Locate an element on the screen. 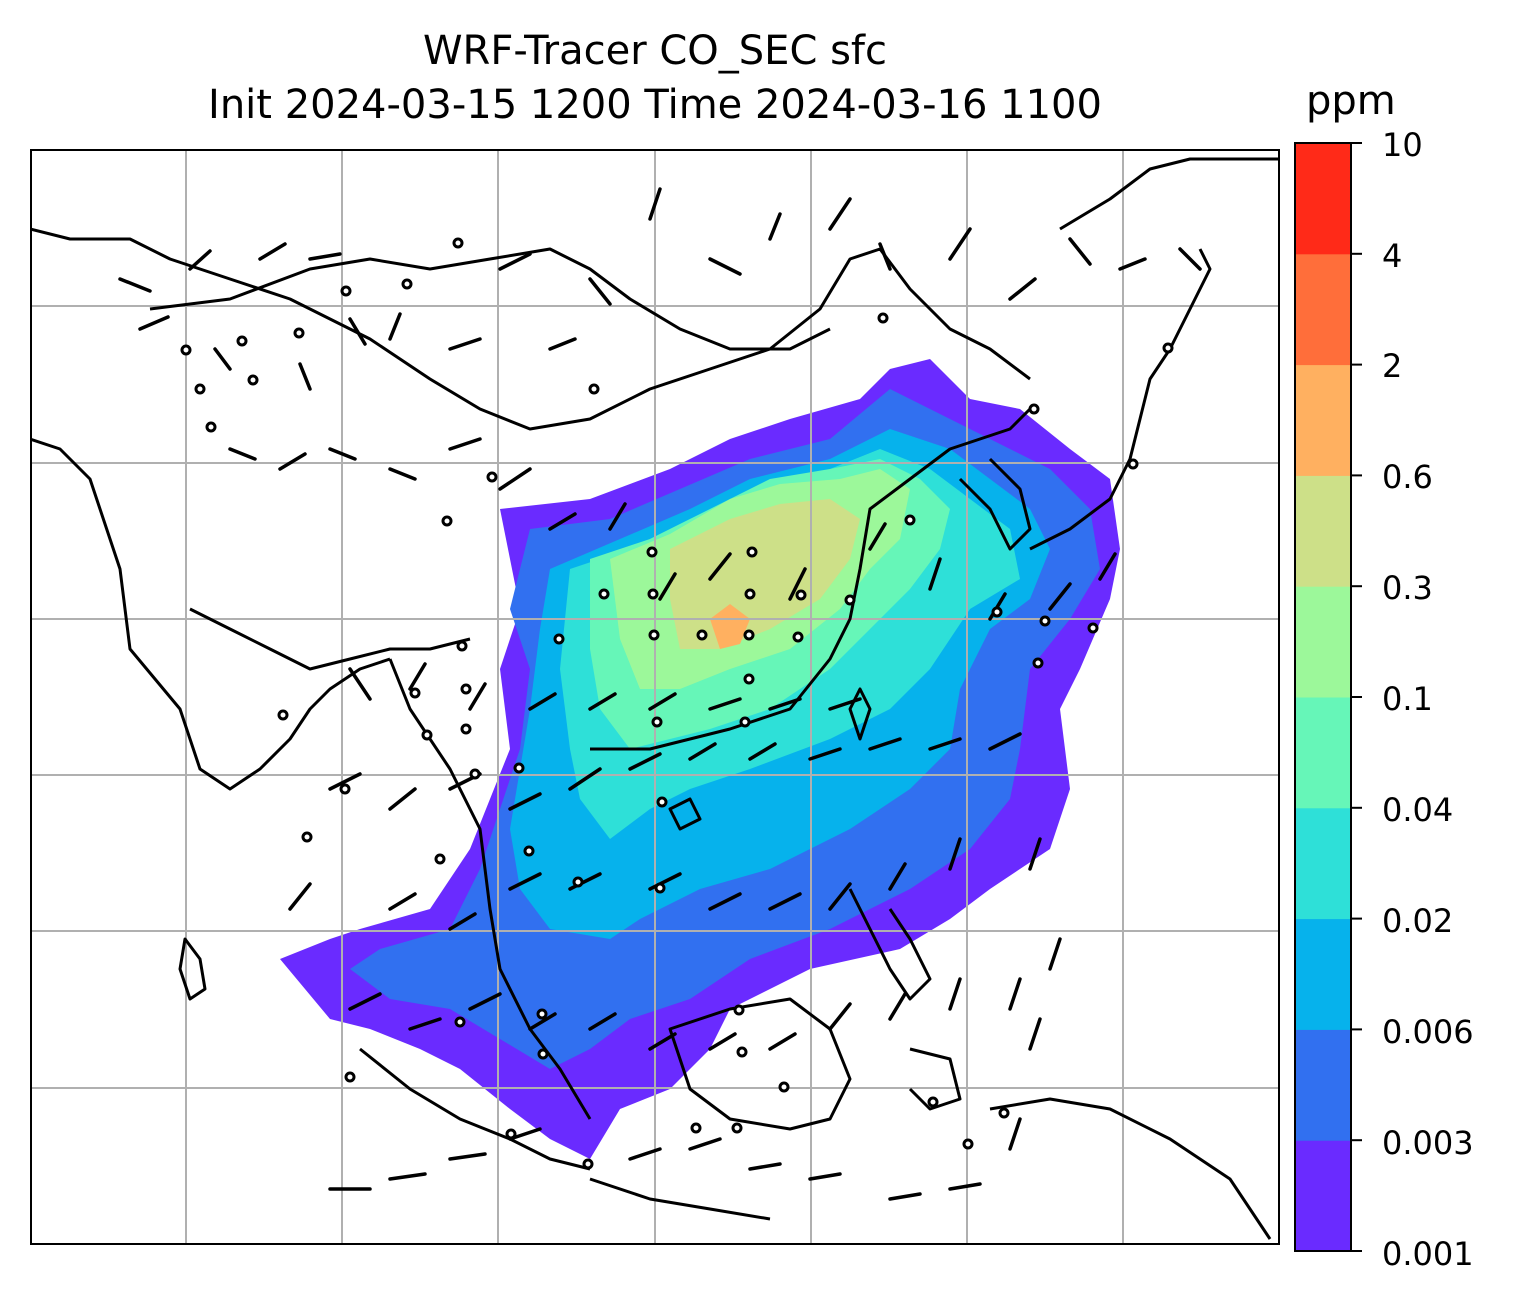  border-north is located at coordinates (530, 329).